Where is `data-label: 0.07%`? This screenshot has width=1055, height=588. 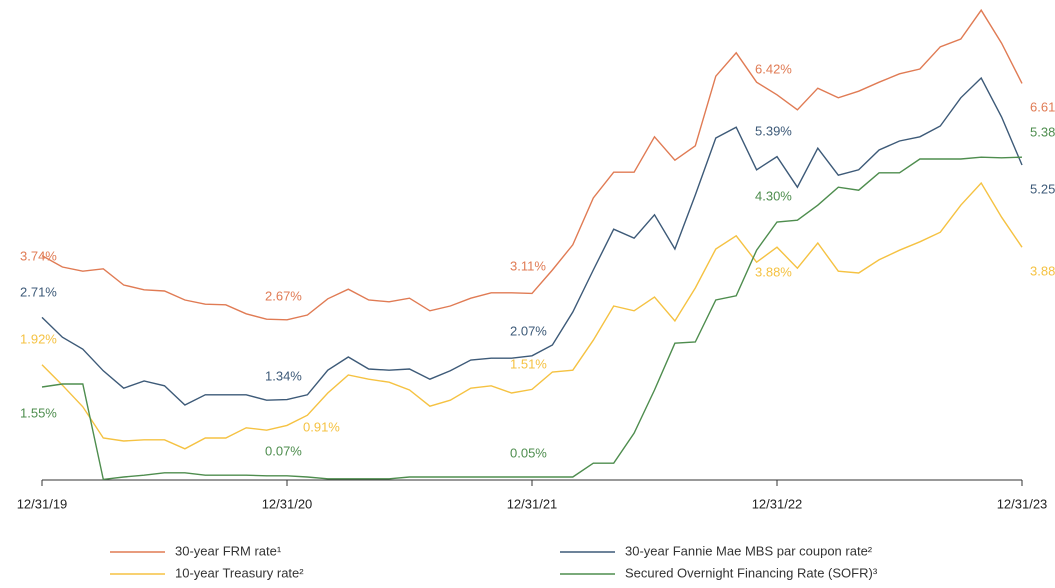
data-label: 0.07% is located at coordinates (283, 450).